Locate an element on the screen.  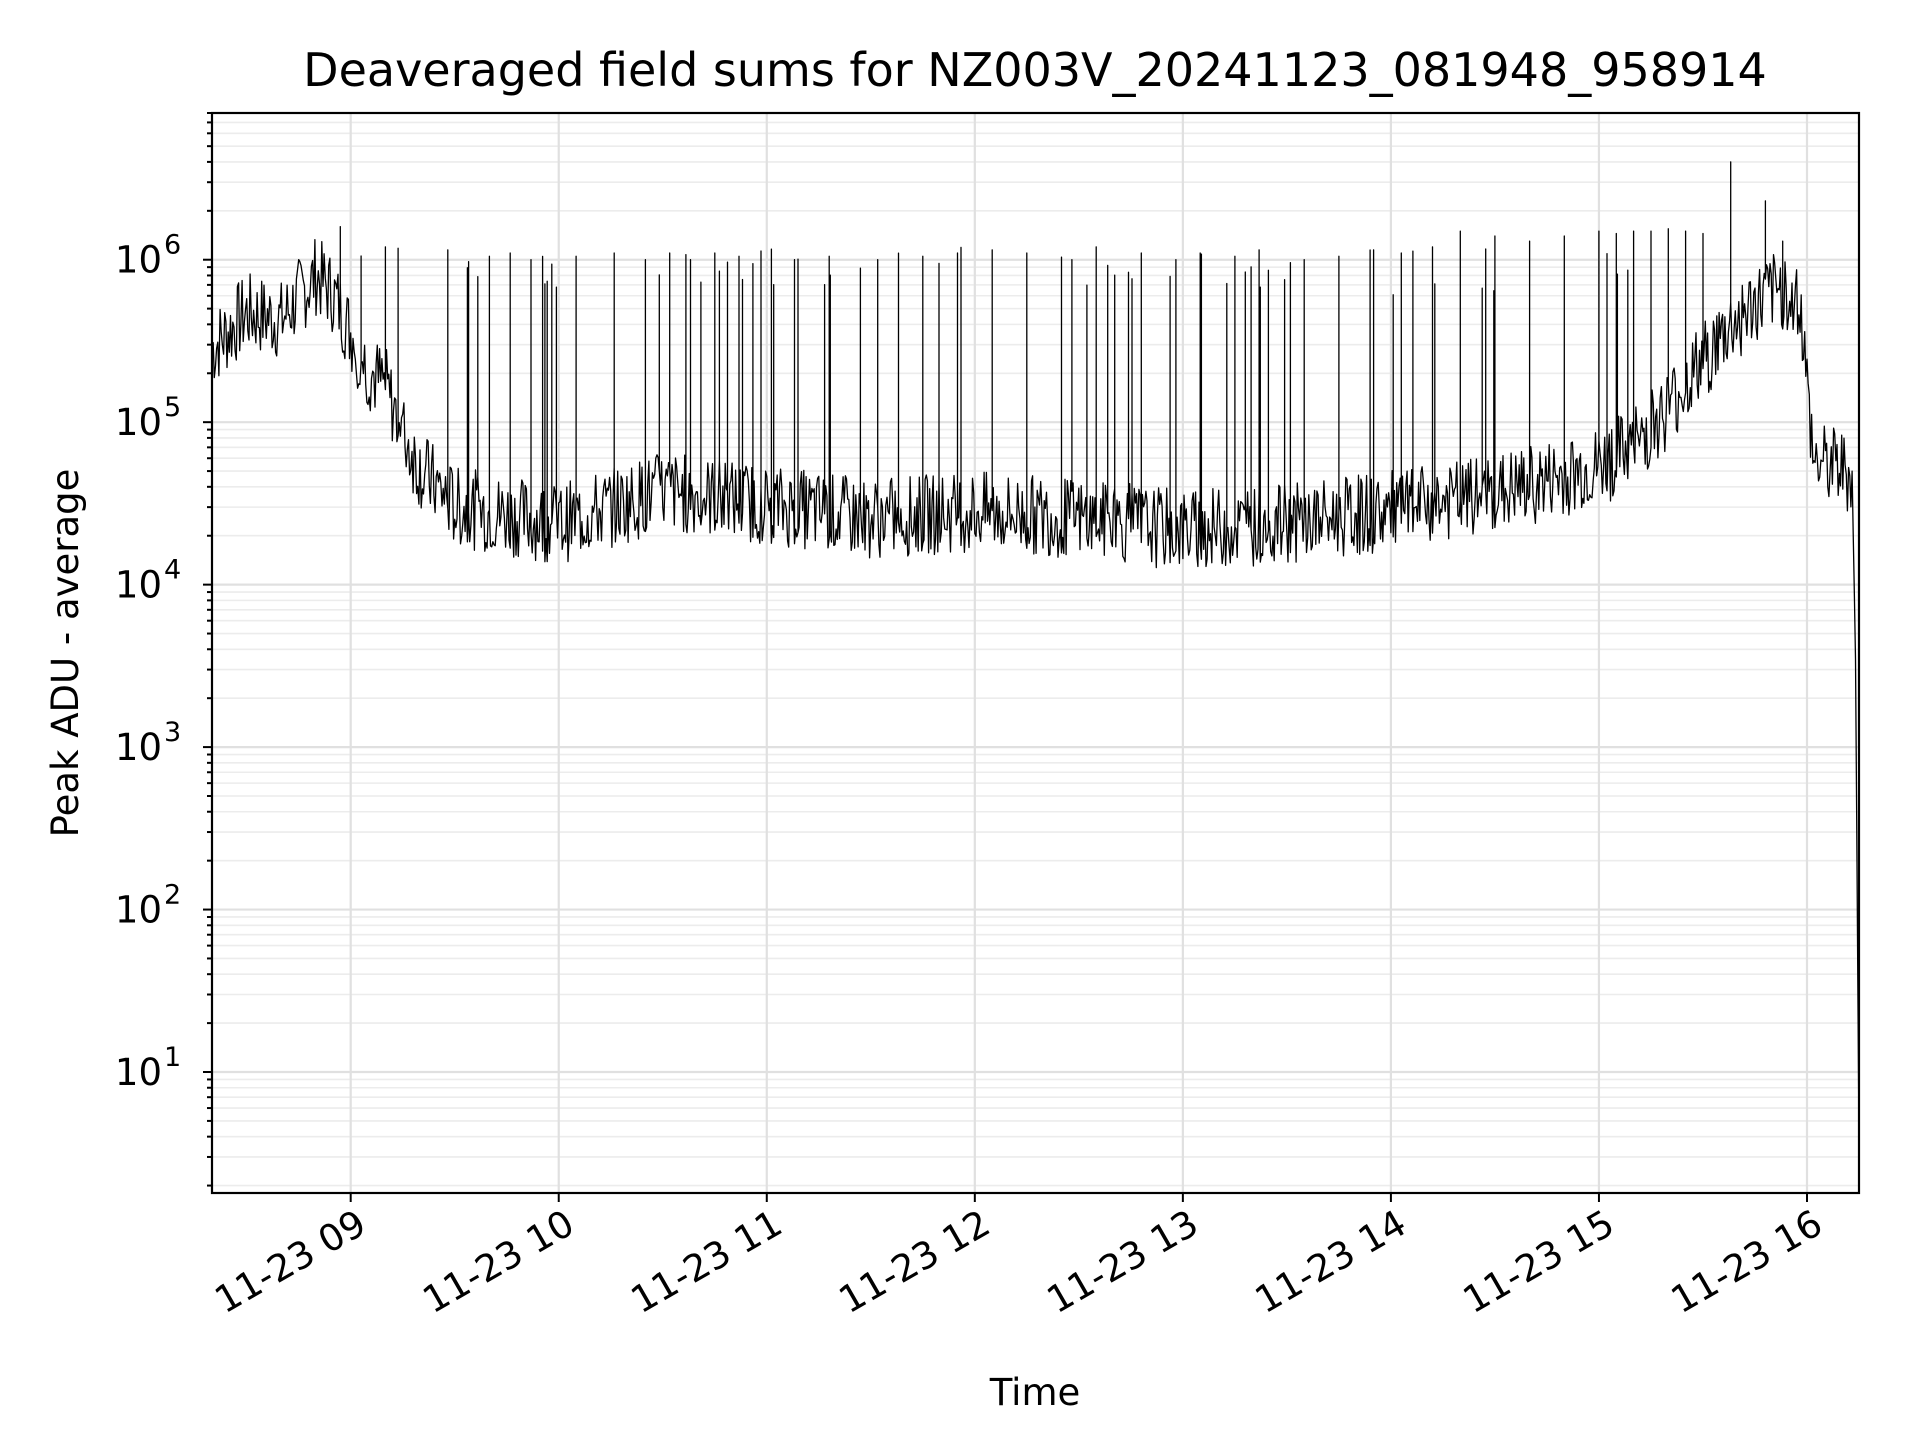
y-tick-exponent: 5 is located at coordinates (172, 407).